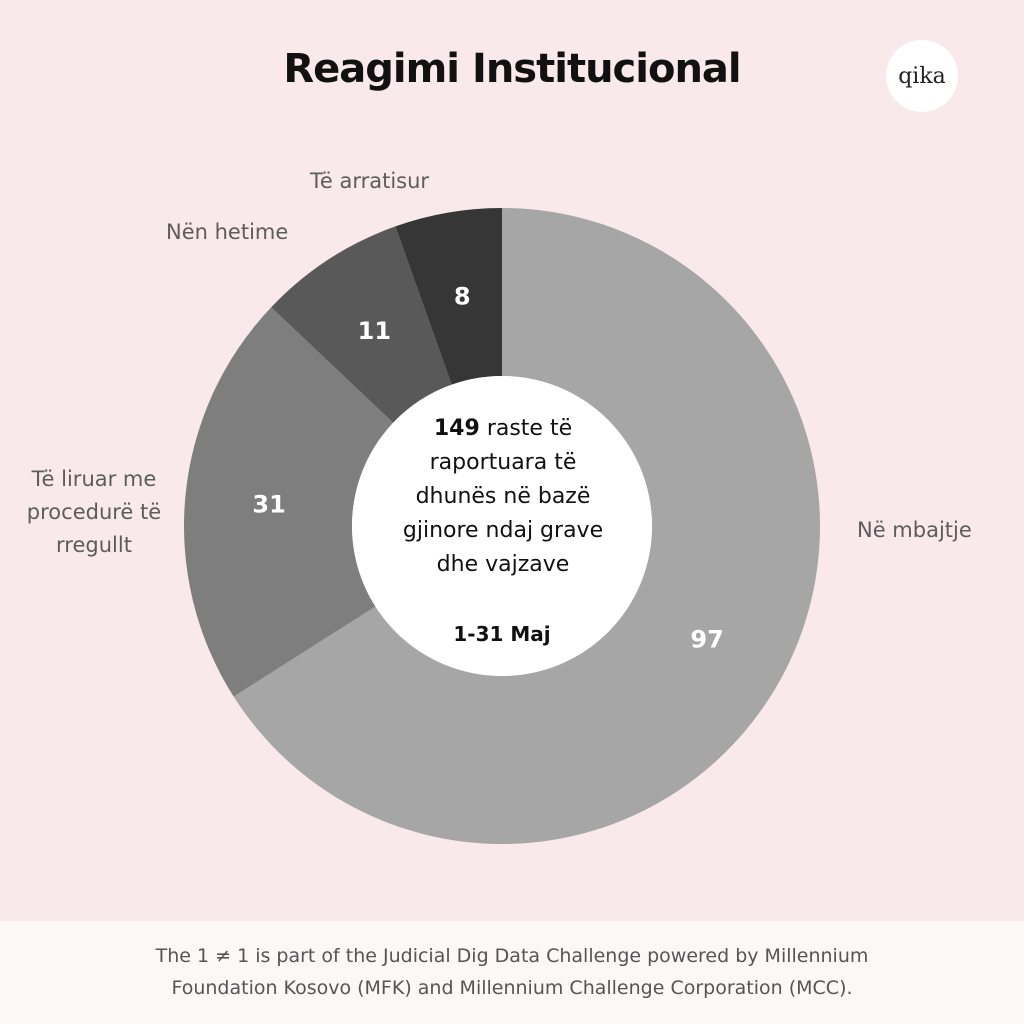  I want to click on chart-title: Reagimi Institucional, so click(512, 69).